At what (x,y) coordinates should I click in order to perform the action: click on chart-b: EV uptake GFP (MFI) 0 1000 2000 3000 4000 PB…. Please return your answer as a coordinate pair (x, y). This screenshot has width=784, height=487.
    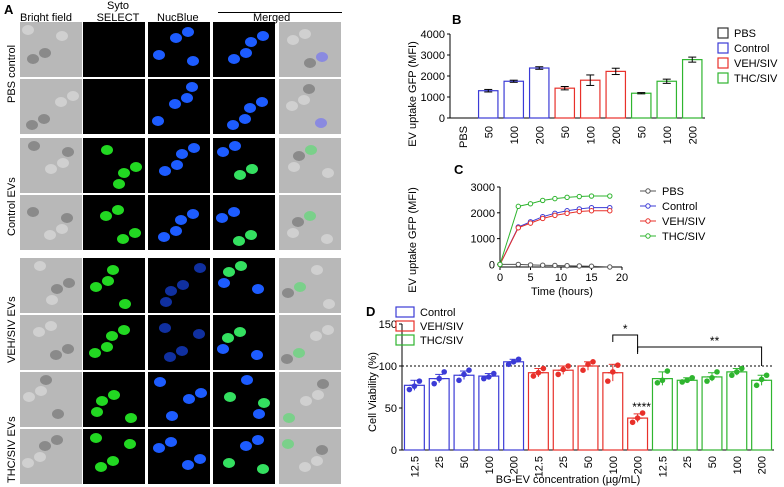
    Looking at the image, I should click on (592, 87).